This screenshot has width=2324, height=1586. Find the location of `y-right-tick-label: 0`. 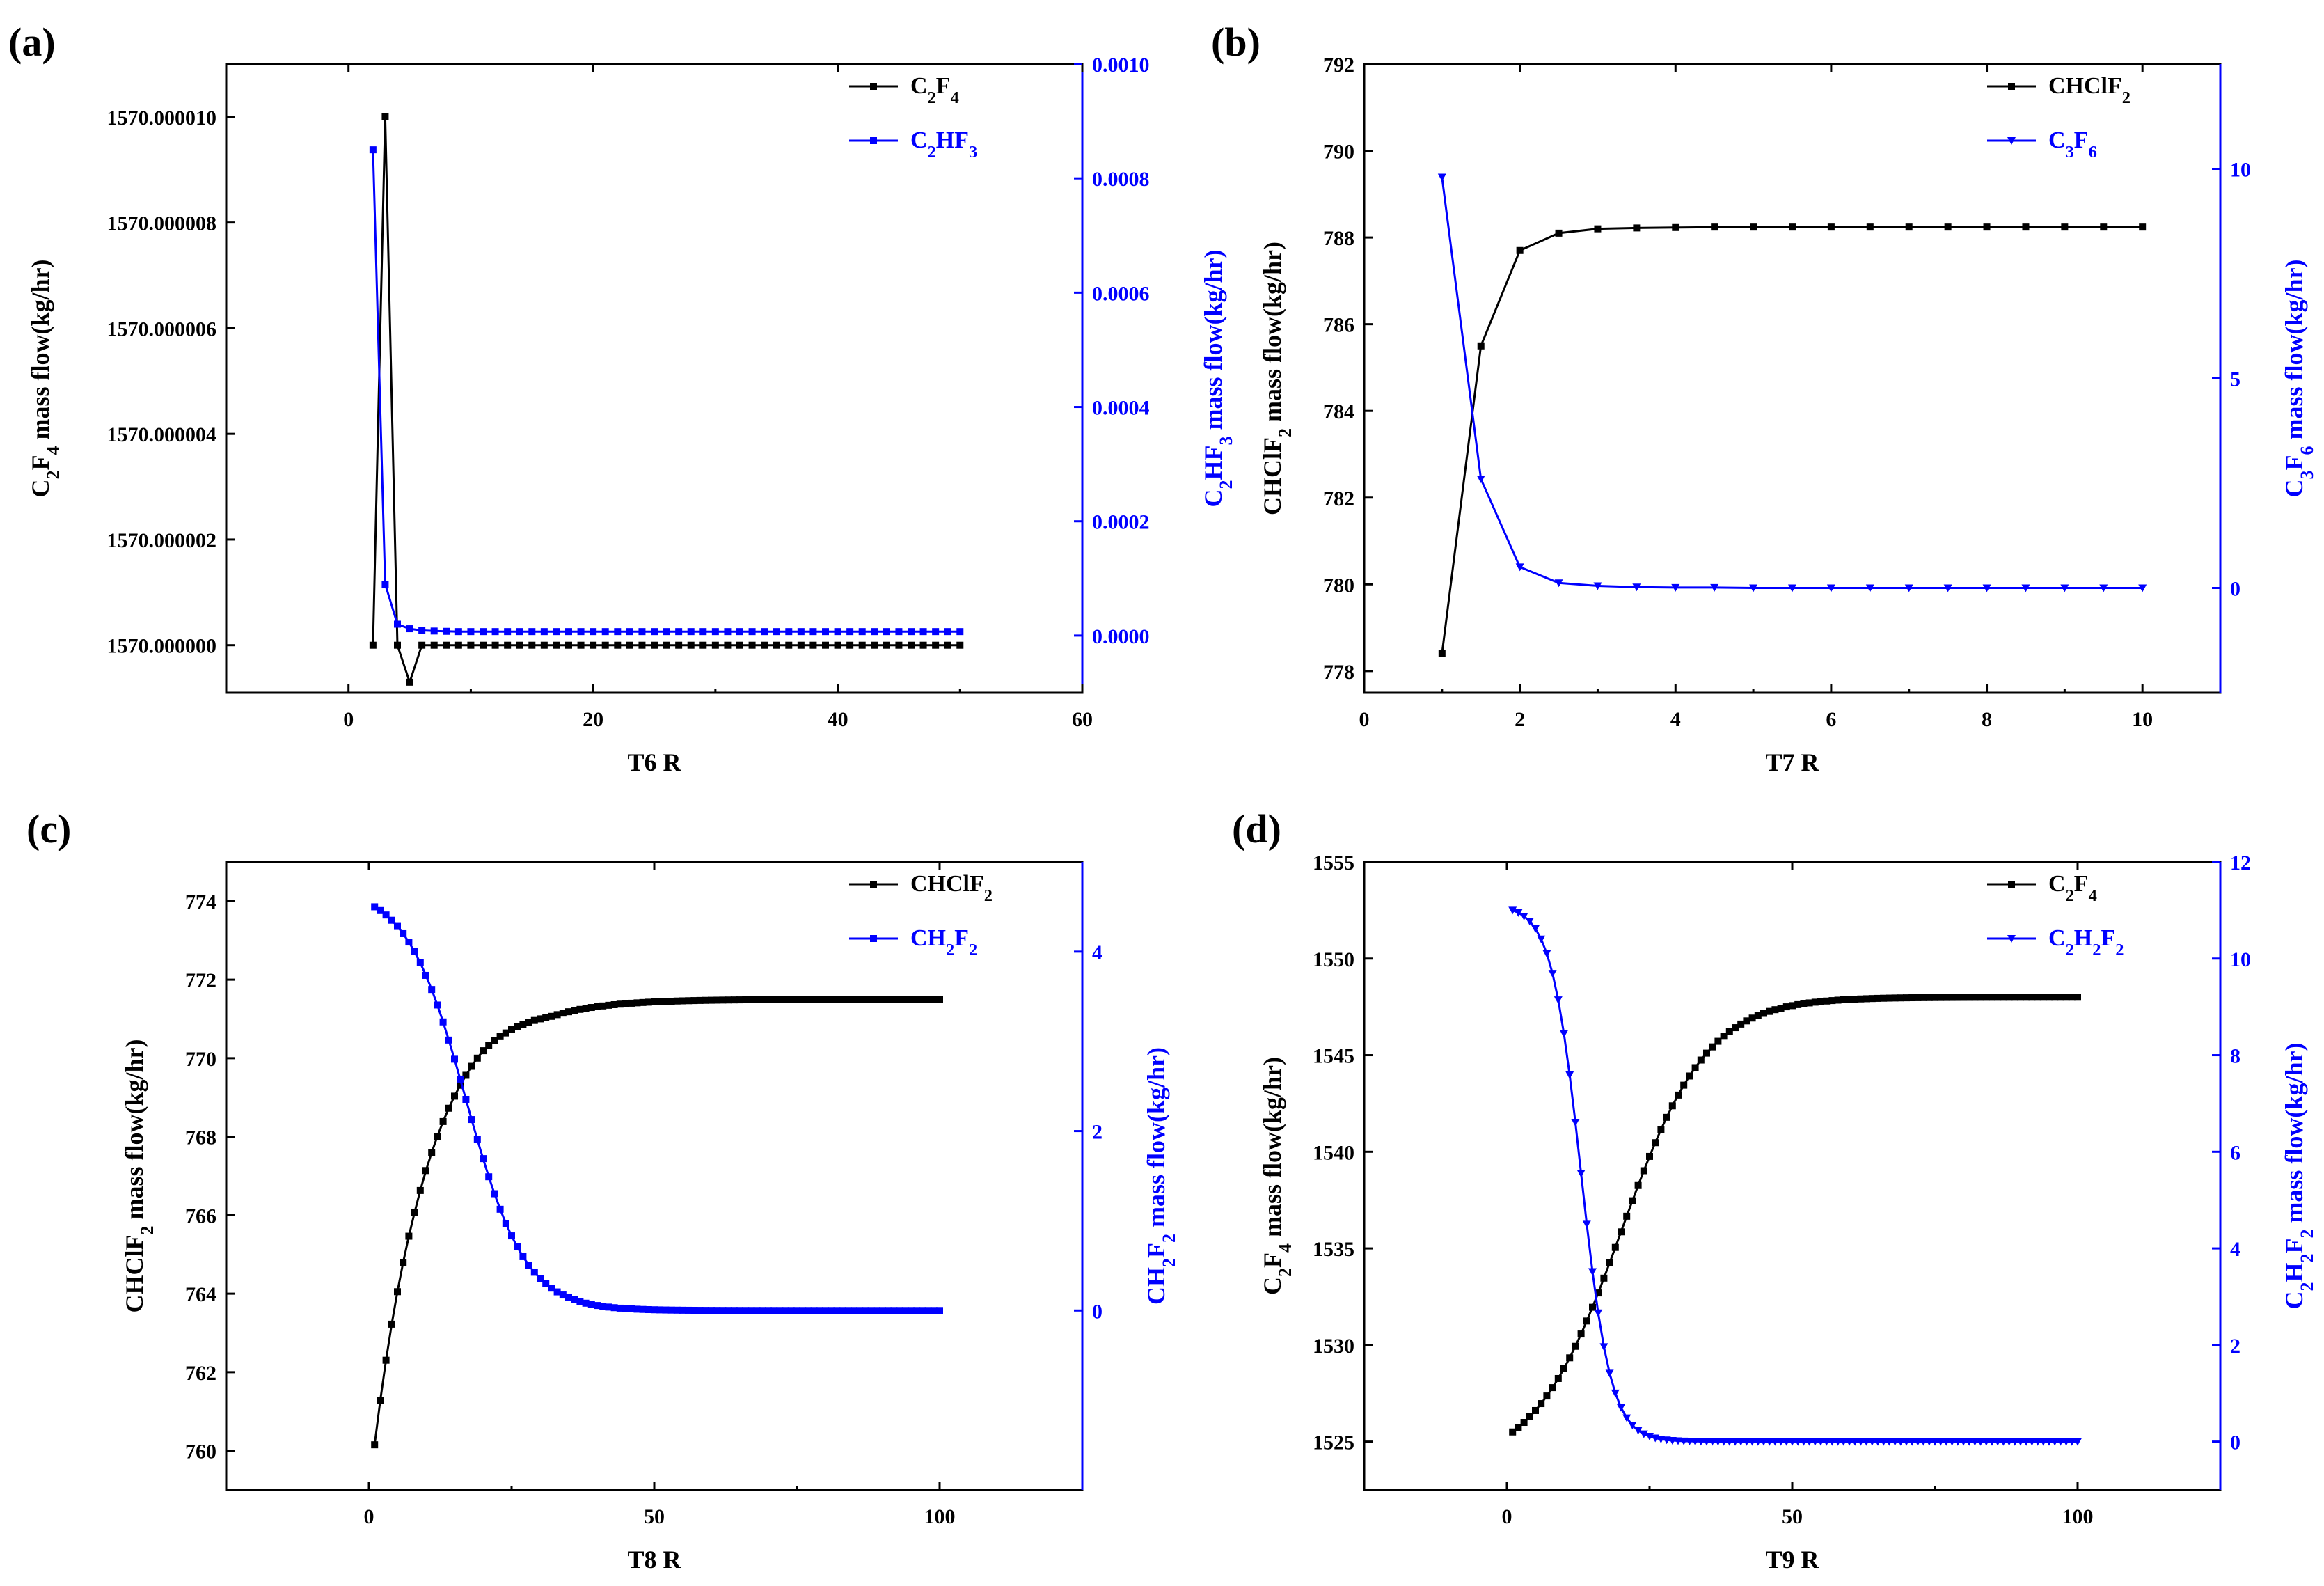

y-right-tick-label: 0 is located at coordinates (2235, 1442).